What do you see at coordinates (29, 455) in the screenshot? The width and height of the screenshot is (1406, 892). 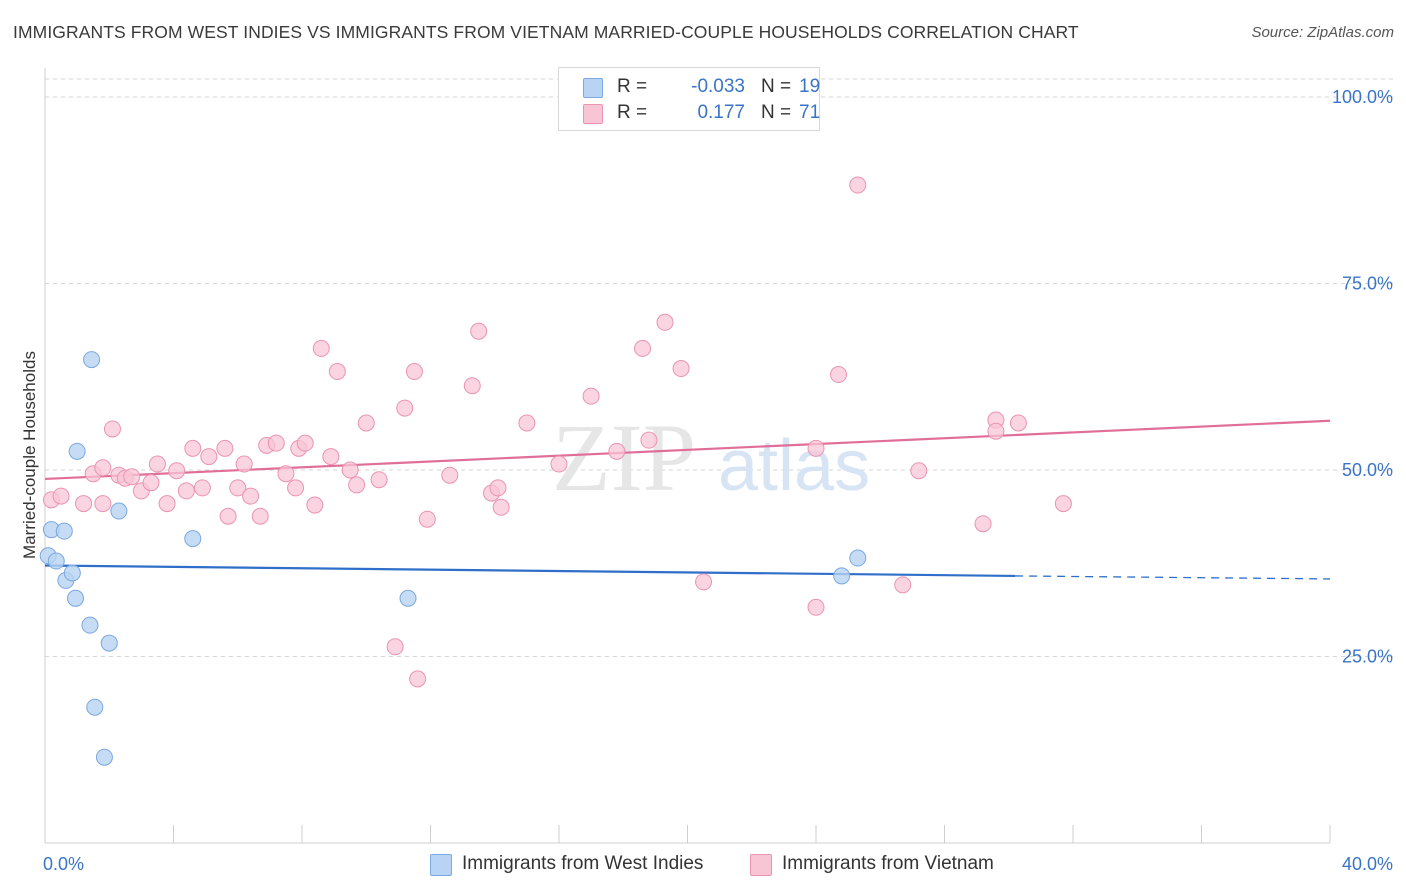 I see `y-axis-title: Married-couple Households` at bounding box center [29, 455].